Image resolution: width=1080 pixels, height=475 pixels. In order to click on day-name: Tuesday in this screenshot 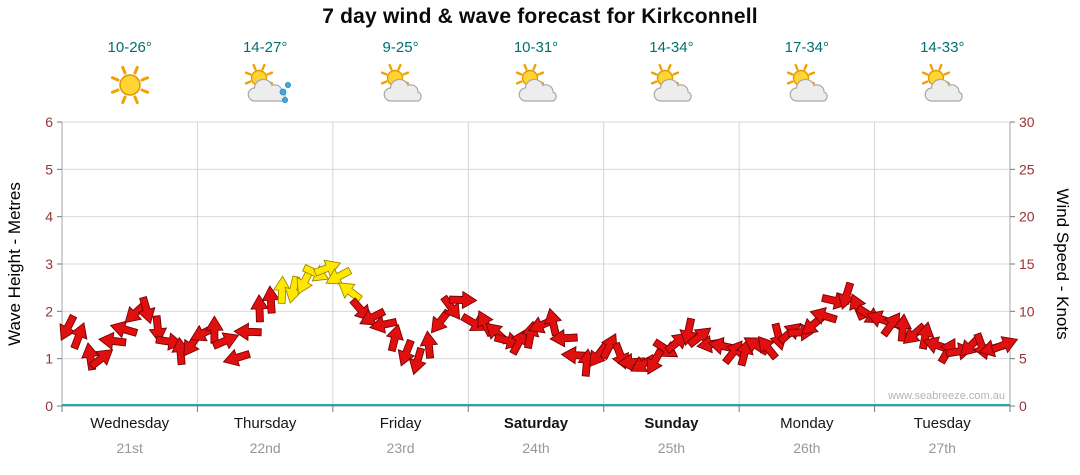, I will do `click(942, 423)`.